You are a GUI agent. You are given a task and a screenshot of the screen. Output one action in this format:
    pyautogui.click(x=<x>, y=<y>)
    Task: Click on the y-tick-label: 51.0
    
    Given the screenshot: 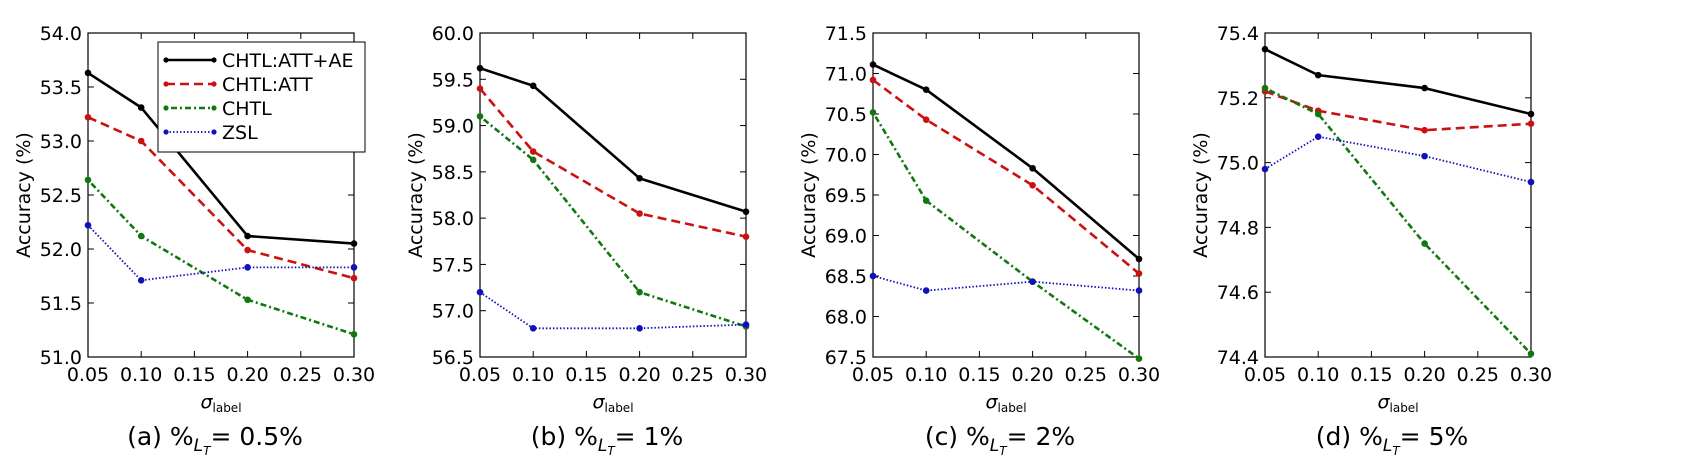 What is the action you would take?
    pyautogui.click(x=61, y=358)
    